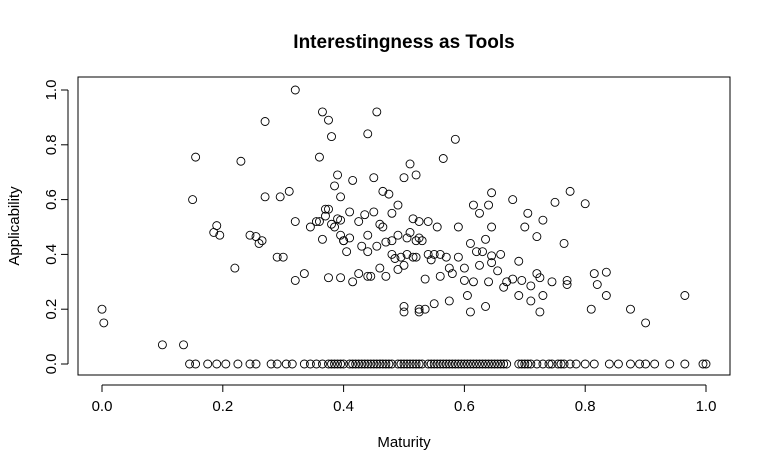 The width and height of the screenshot is (771, 473). What do you see at coordinates (51, 309) in the screenshot?
I see `y-tick-label: 0.2` at bounding box center [51, 309].